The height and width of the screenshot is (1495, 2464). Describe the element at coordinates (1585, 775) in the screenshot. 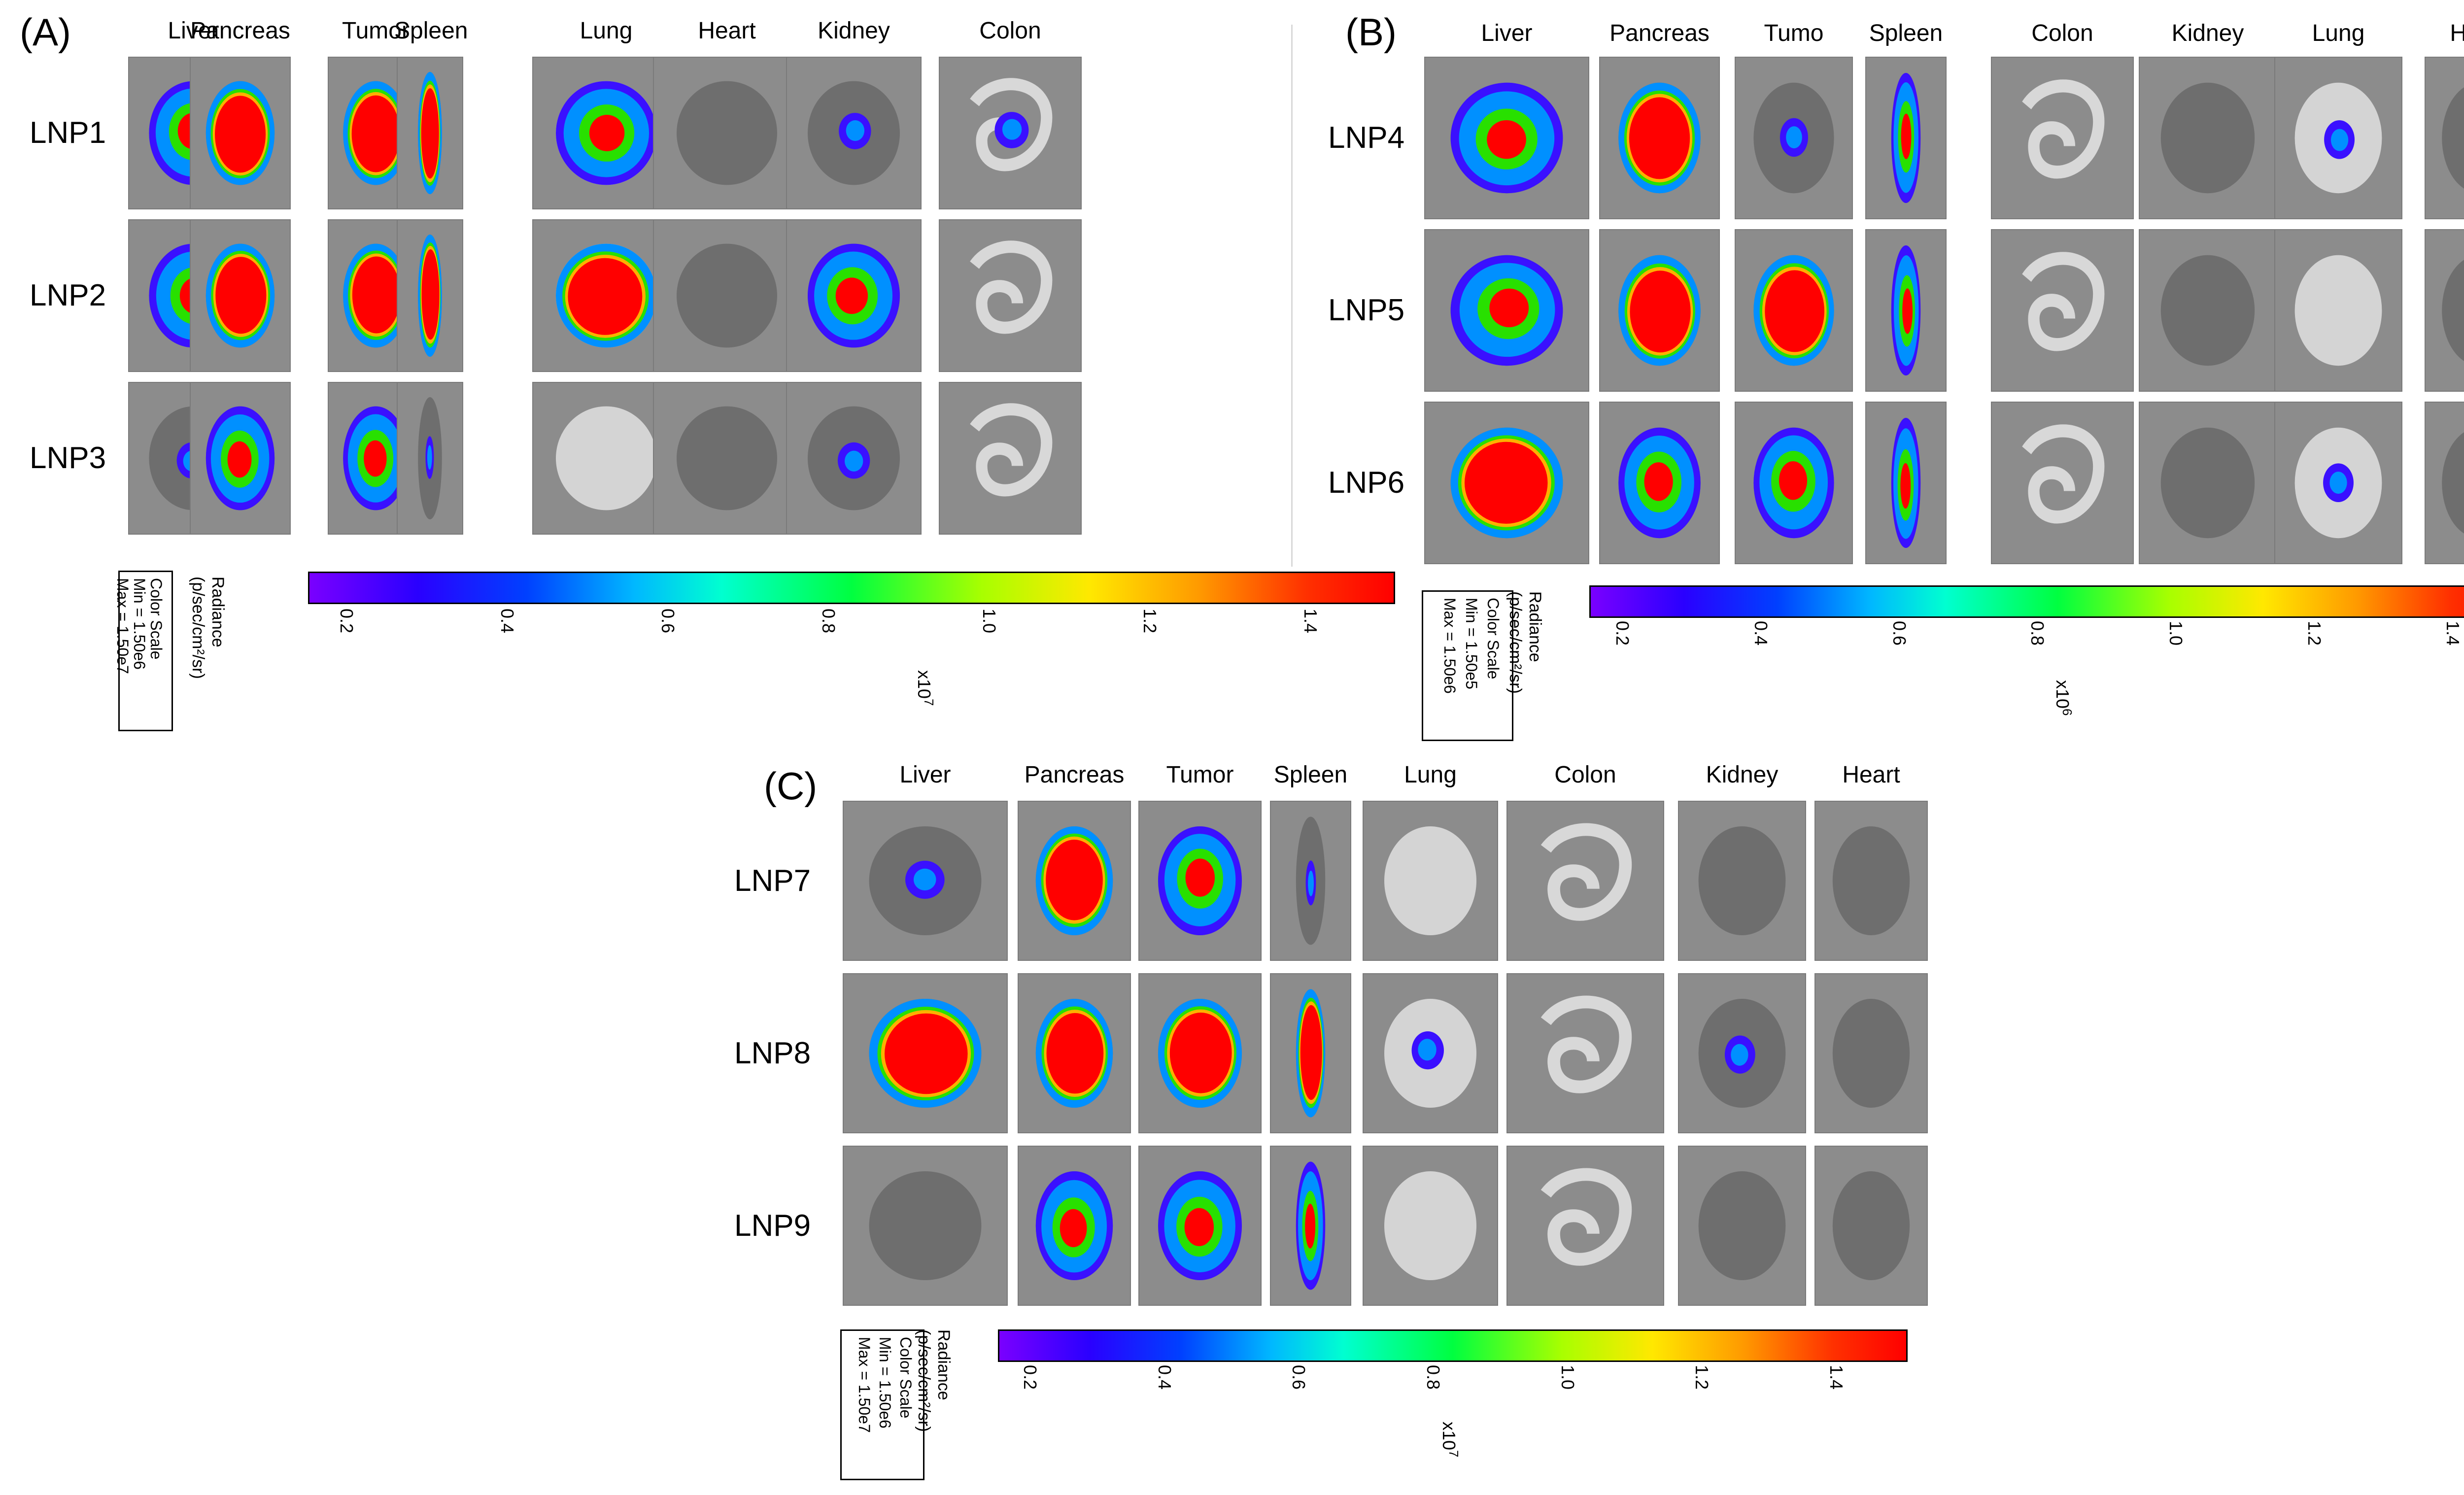

I see `column-header: Colon` at that location.